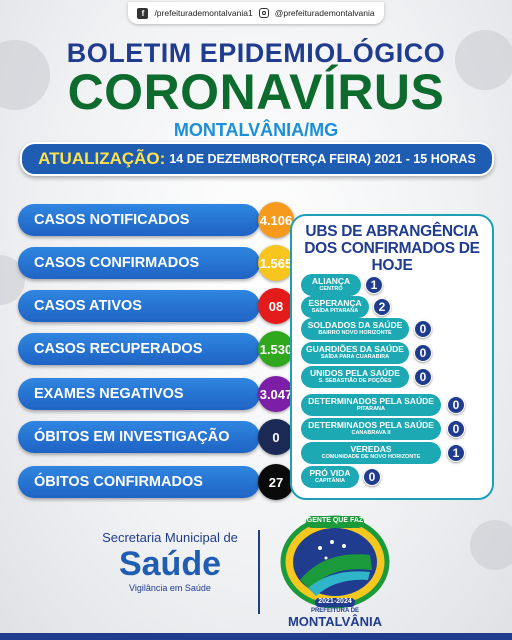  I want to click on stat-value: 08, so click(276, 306).